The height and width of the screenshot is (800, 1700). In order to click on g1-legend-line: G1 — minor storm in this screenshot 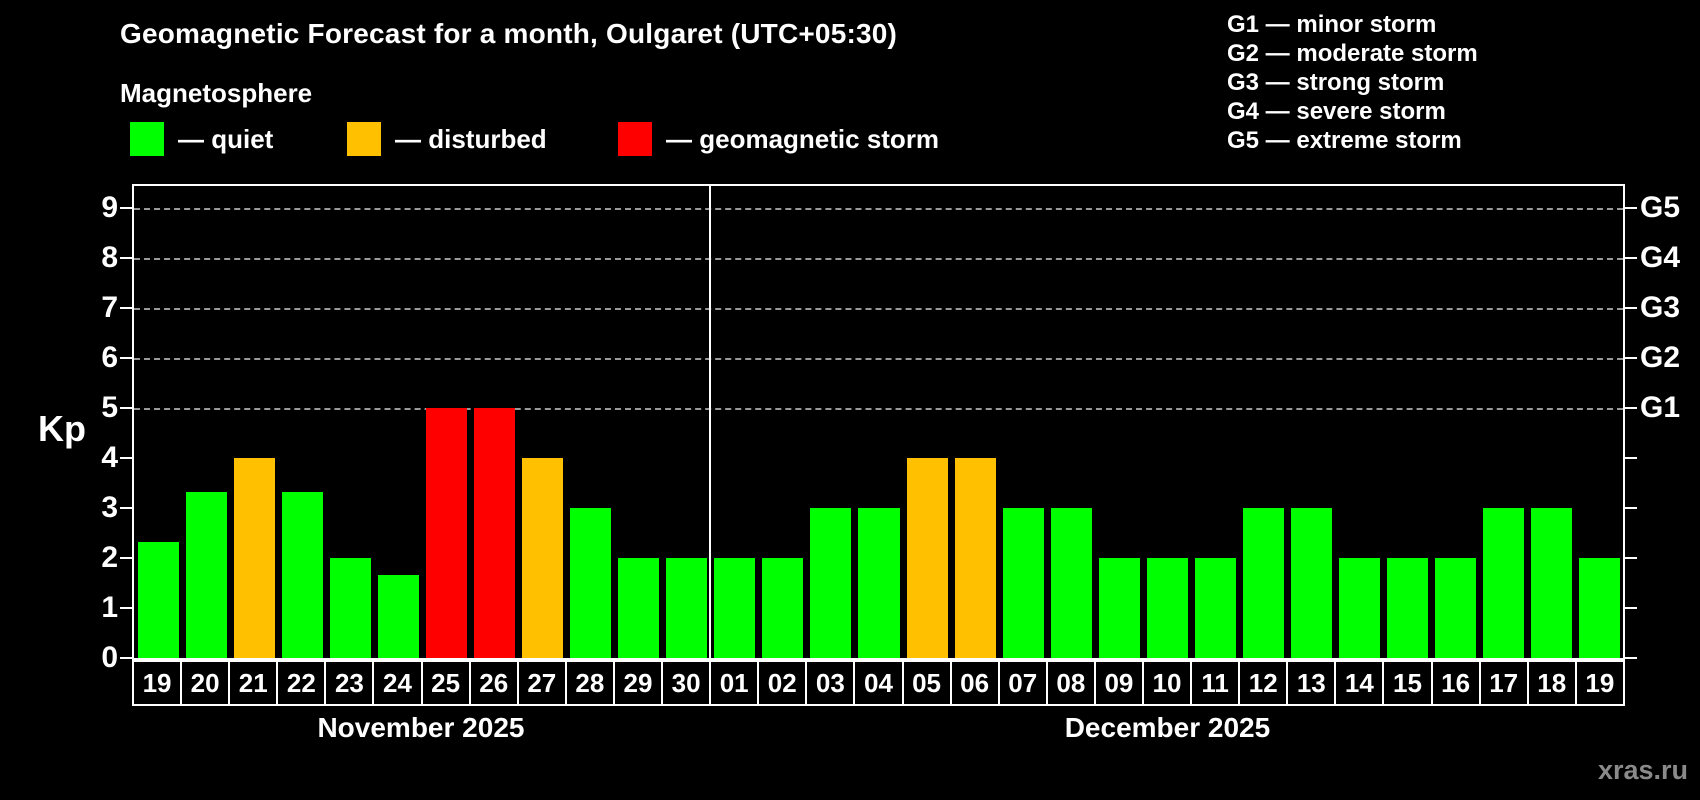, I will do `click(1332, 24)`.